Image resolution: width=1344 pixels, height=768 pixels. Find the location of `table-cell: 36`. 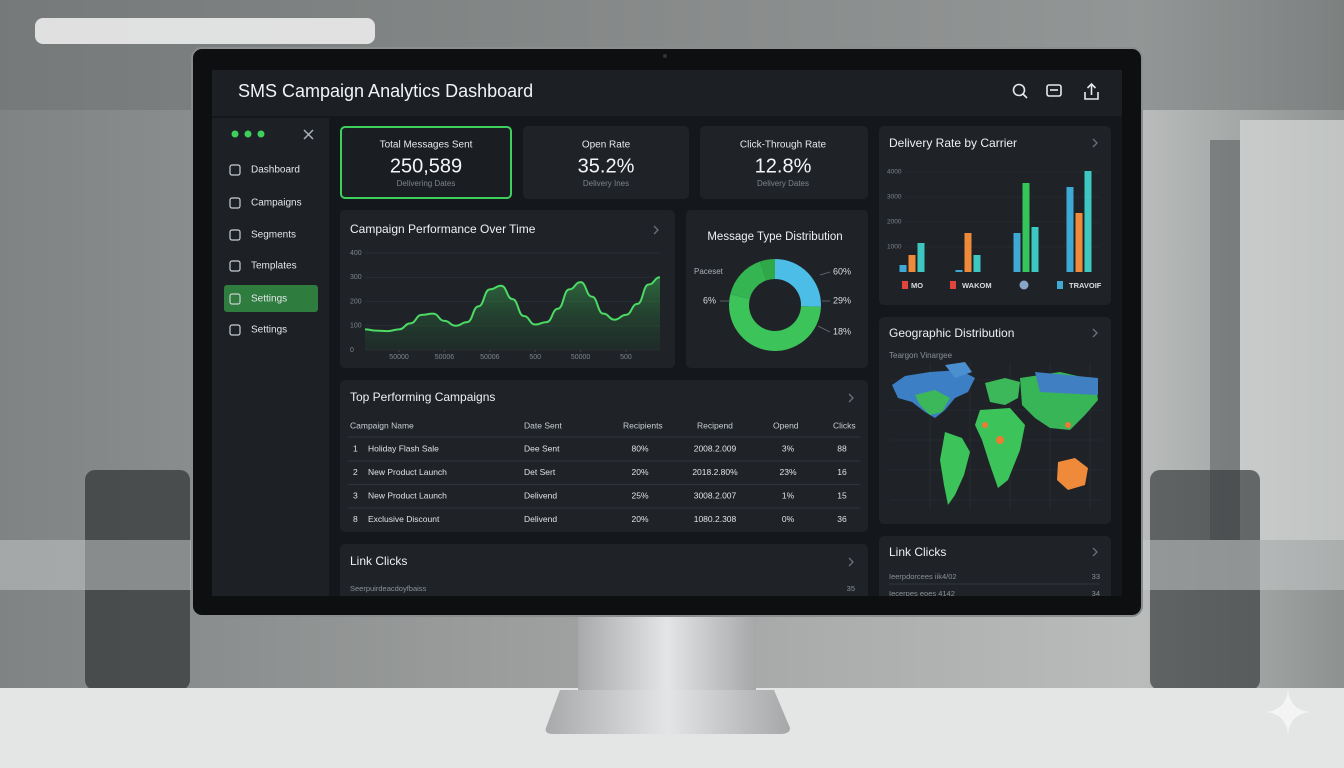

table-cell: 36 is located at coordinates (842, 519).